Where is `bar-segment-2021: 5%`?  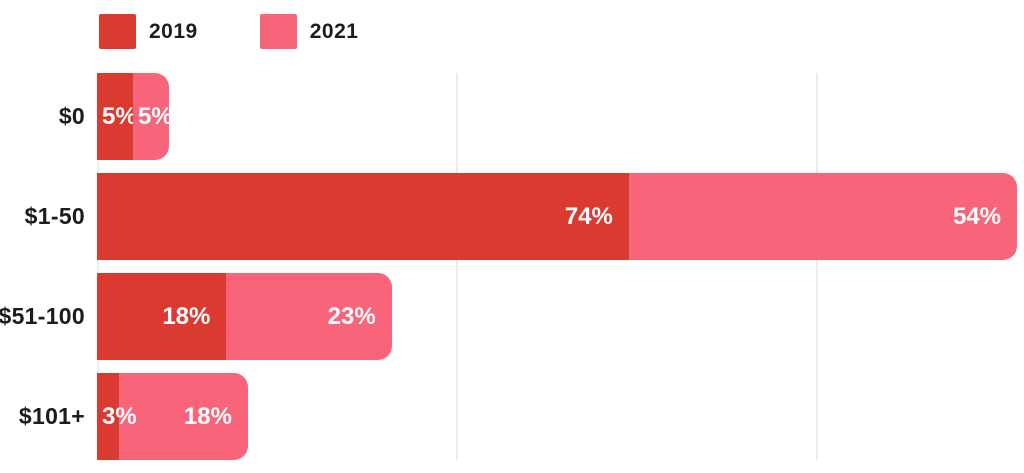
bar-segment-2021: 5% is located at coordinates (152, 116).